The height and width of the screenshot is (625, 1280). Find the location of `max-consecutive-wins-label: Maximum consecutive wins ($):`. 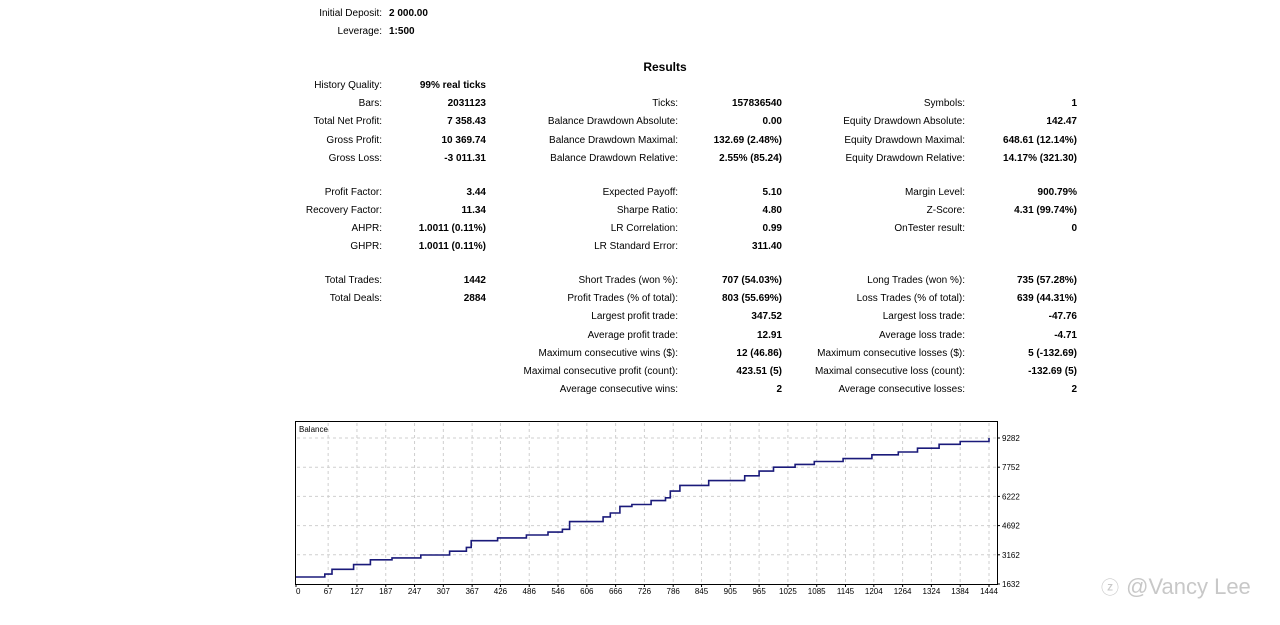

max-consecutive-wins-label: Maximum consecutive wins ($): is located at coordinates (608, 353).